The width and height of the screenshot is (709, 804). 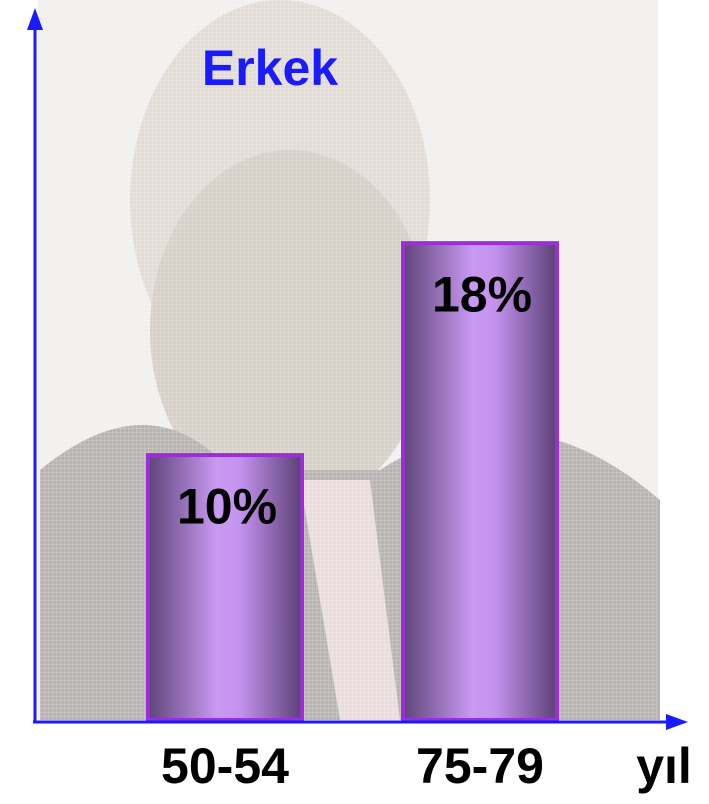 I want to click on bar-value-label: 10%, so click(x=227, y=506).